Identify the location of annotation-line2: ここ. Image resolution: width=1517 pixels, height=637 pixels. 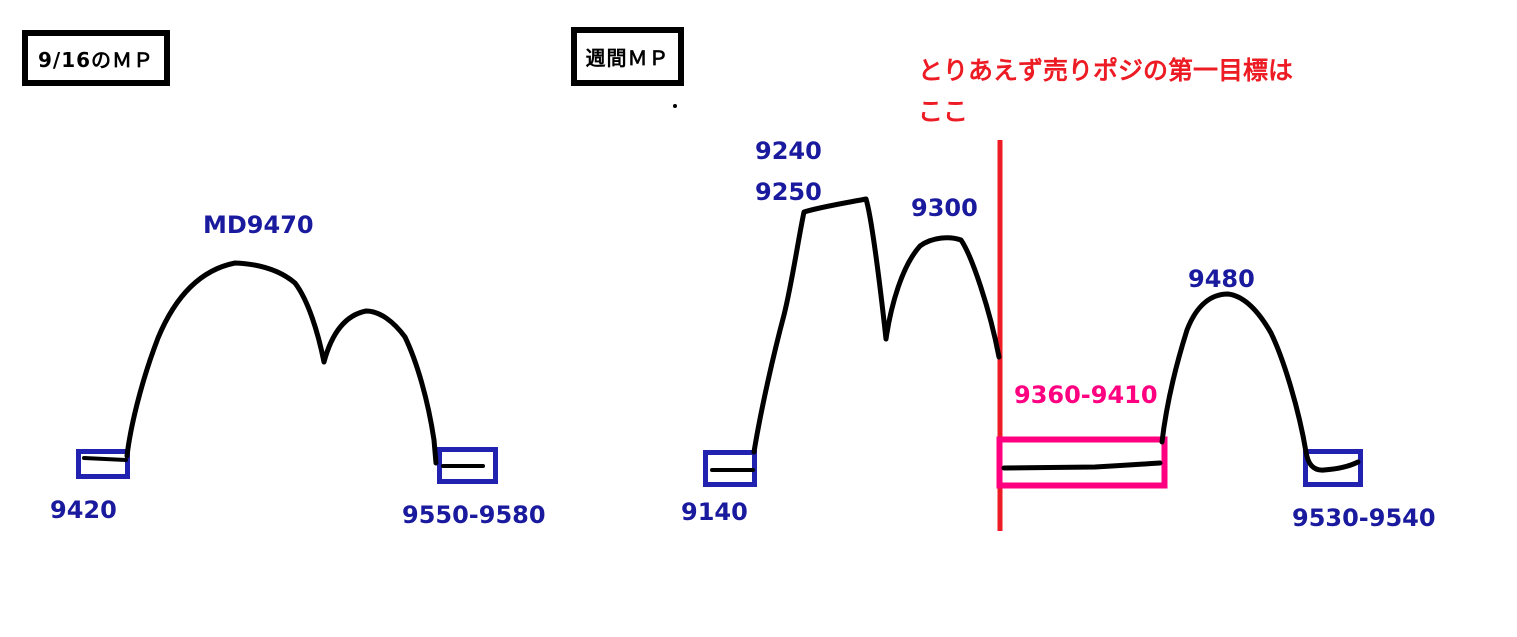
(943, 111).